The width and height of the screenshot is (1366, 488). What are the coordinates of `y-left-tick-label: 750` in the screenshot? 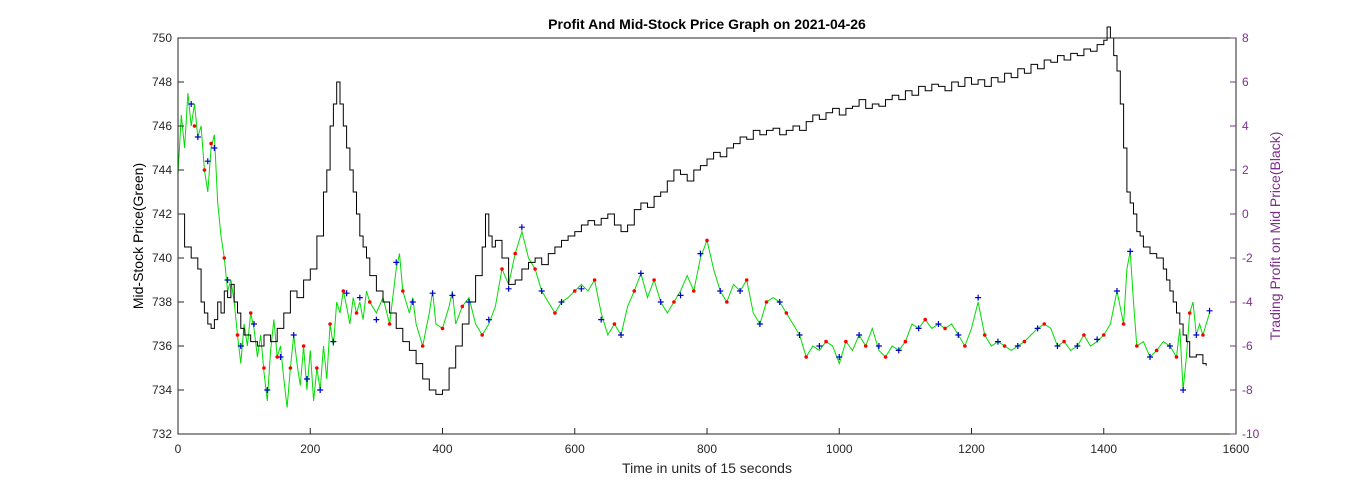 It's located at (162, 38).